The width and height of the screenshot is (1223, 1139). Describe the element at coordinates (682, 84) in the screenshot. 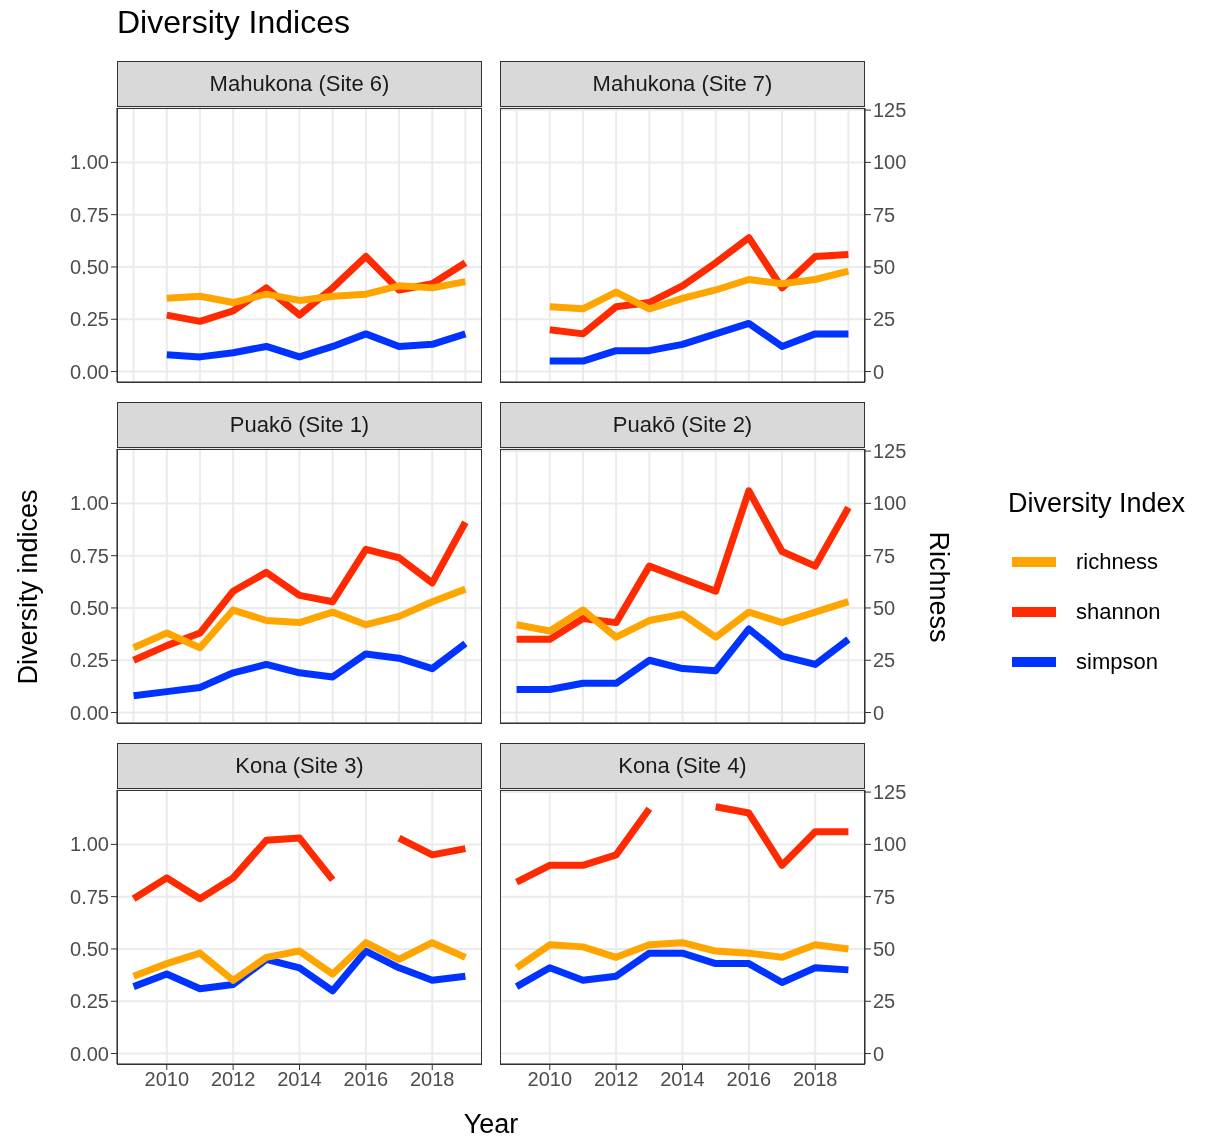

I see `chart-title: Mahukona (Site 7)` at that location.